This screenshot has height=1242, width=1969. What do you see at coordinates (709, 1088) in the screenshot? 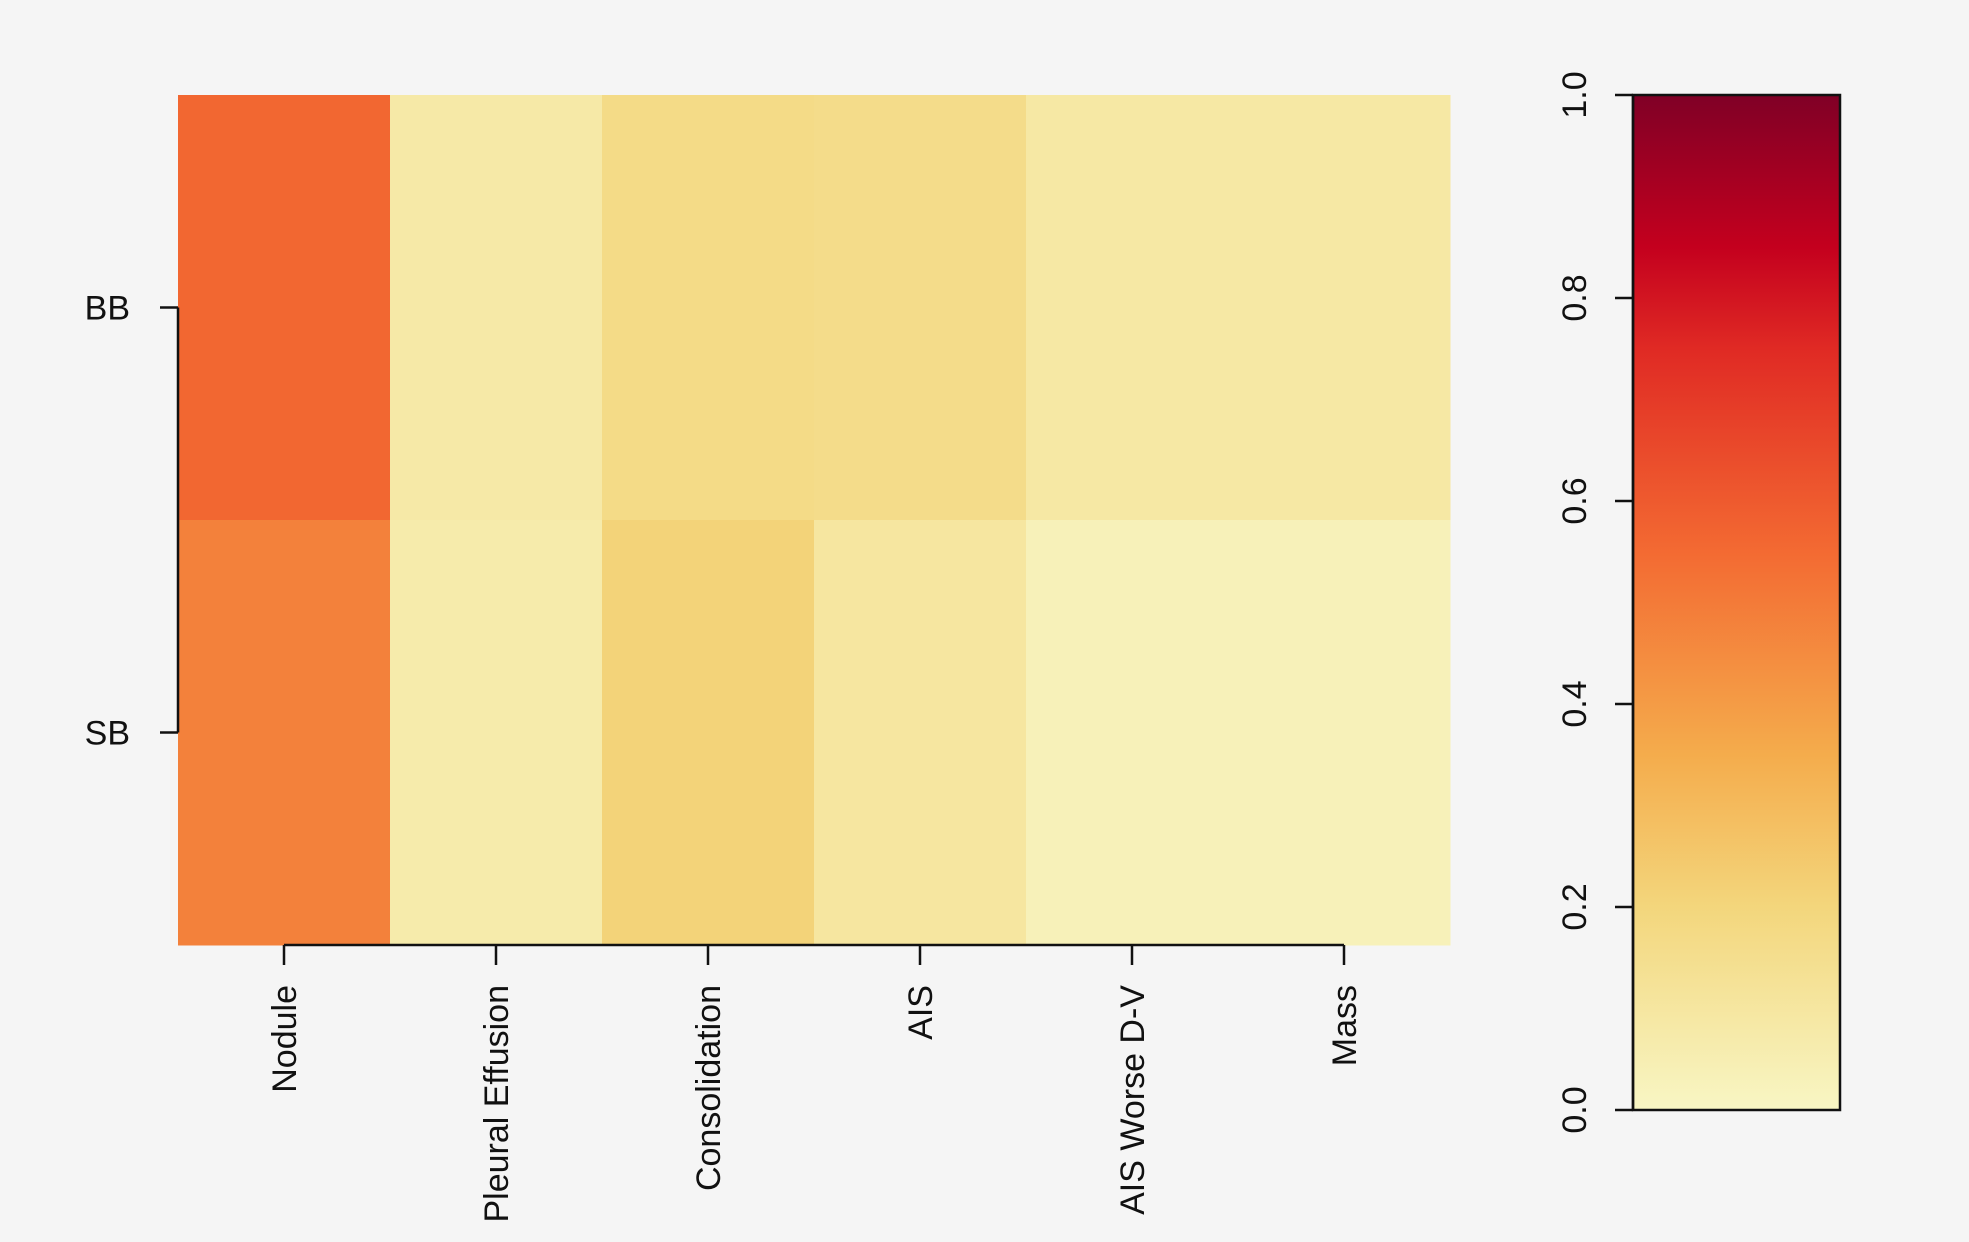
I see `x-tick-label: Consolidation` at bounding box center [709, 1088].